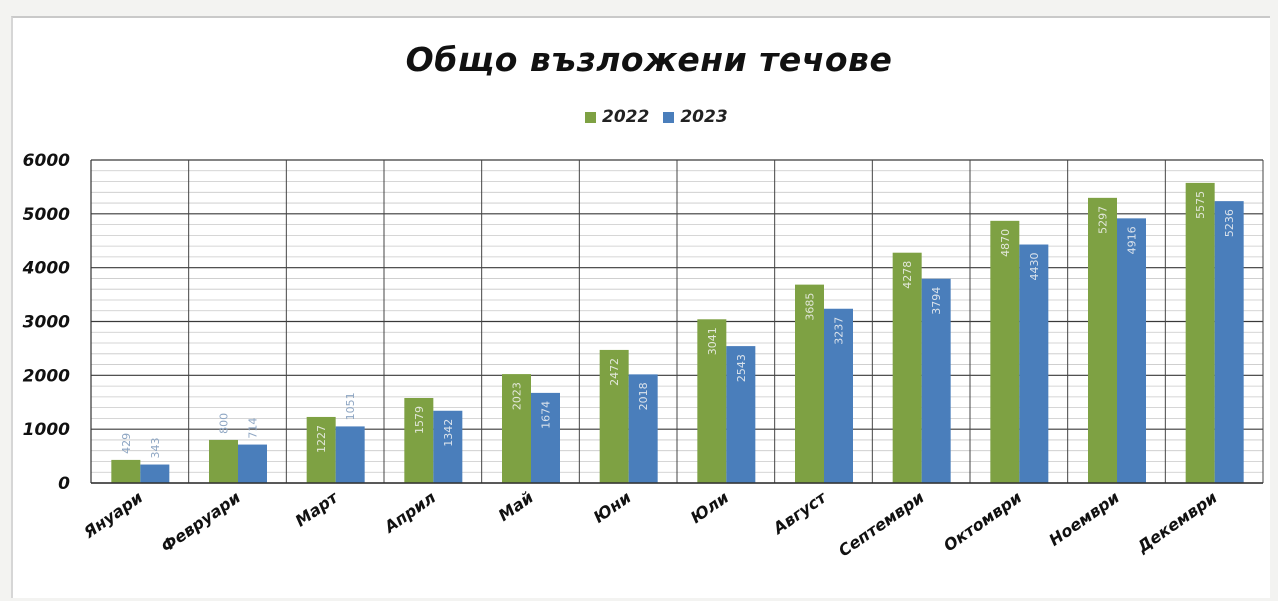  I want to click on bar-2022-Юли, so click(712, 401).